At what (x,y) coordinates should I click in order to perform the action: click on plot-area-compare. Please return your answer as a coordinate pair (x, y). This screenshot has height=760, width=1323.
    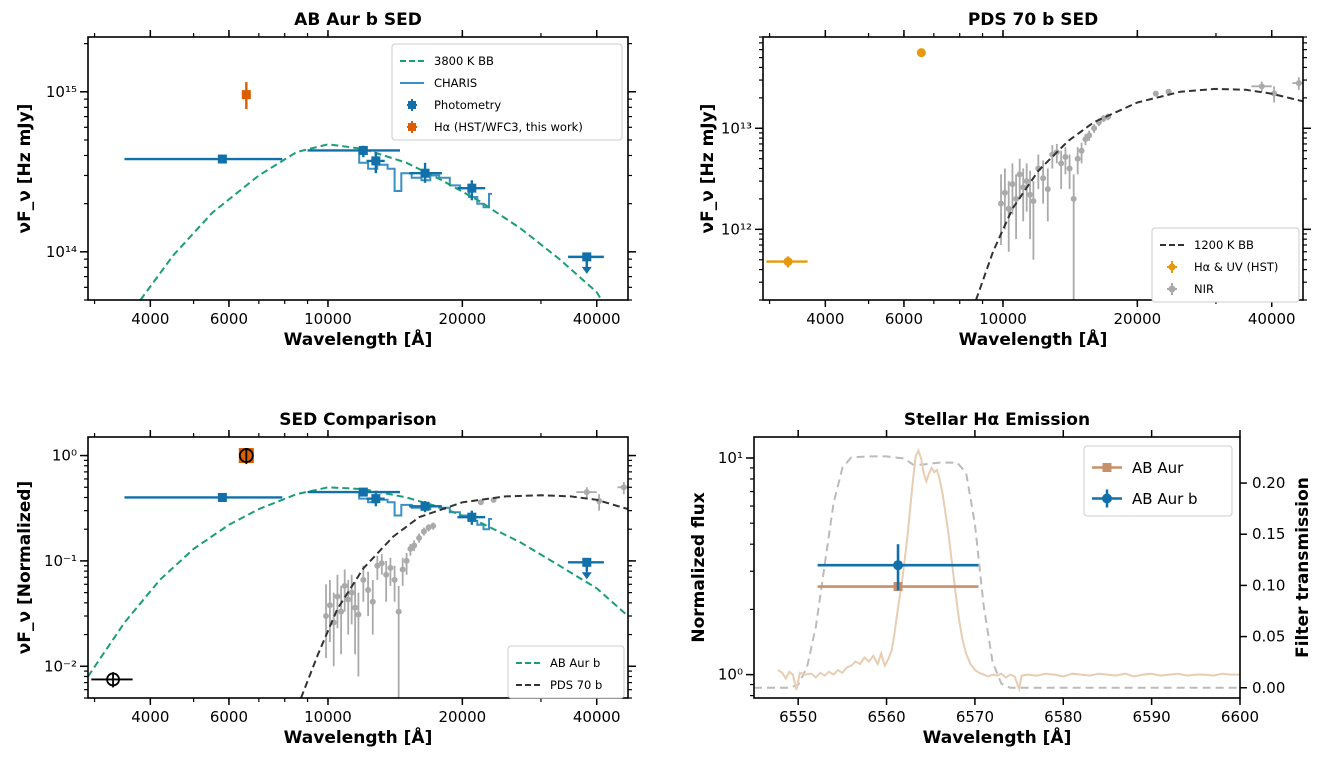
    Looking at the image, I should click on (358, 572).